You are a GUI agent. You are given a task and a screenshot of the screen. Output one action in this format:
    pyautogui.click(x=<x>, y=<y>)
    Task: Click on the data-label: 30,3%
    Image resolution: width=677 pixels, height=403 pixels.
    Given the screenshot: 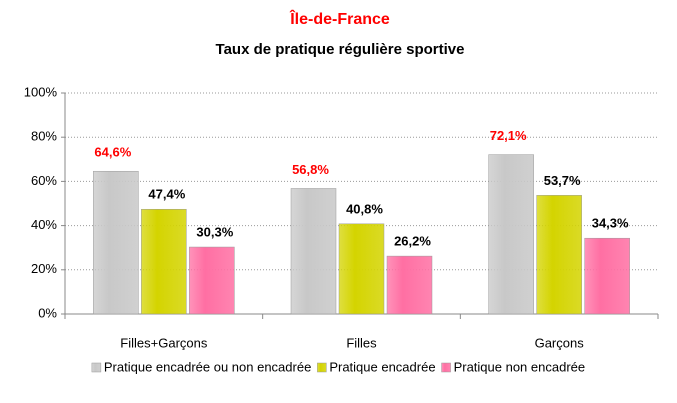 What is the action you would take?
    pyautogui.click(x=214, y=231)
    